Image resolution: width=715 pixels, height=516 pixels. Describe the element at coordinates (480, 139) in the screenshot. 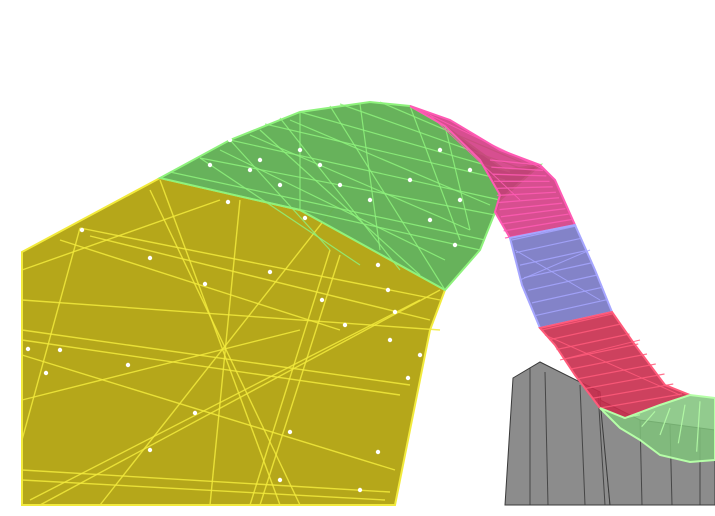

I see `magenta-strut` at that location.